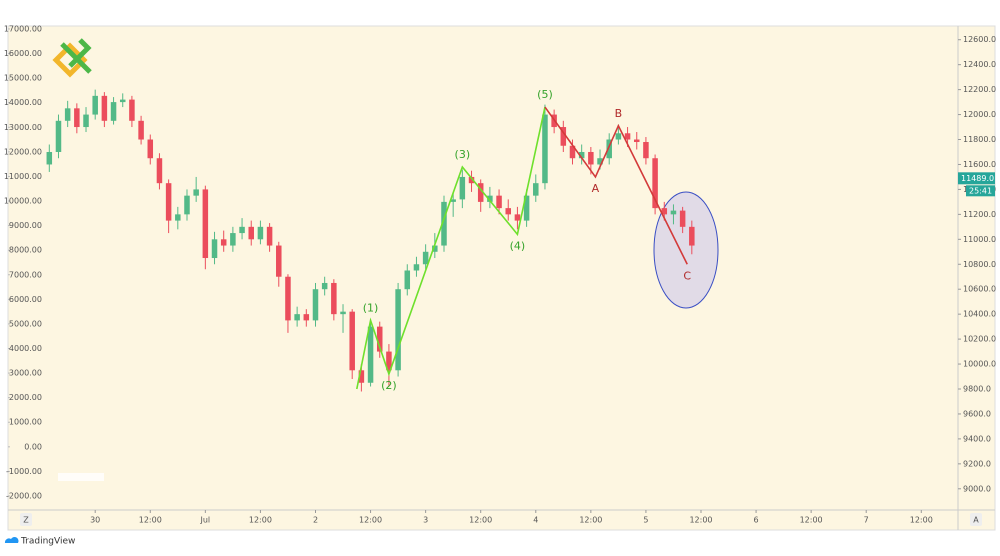  I want to click on y2-tick-label: 11000.0, so click(979, 239).